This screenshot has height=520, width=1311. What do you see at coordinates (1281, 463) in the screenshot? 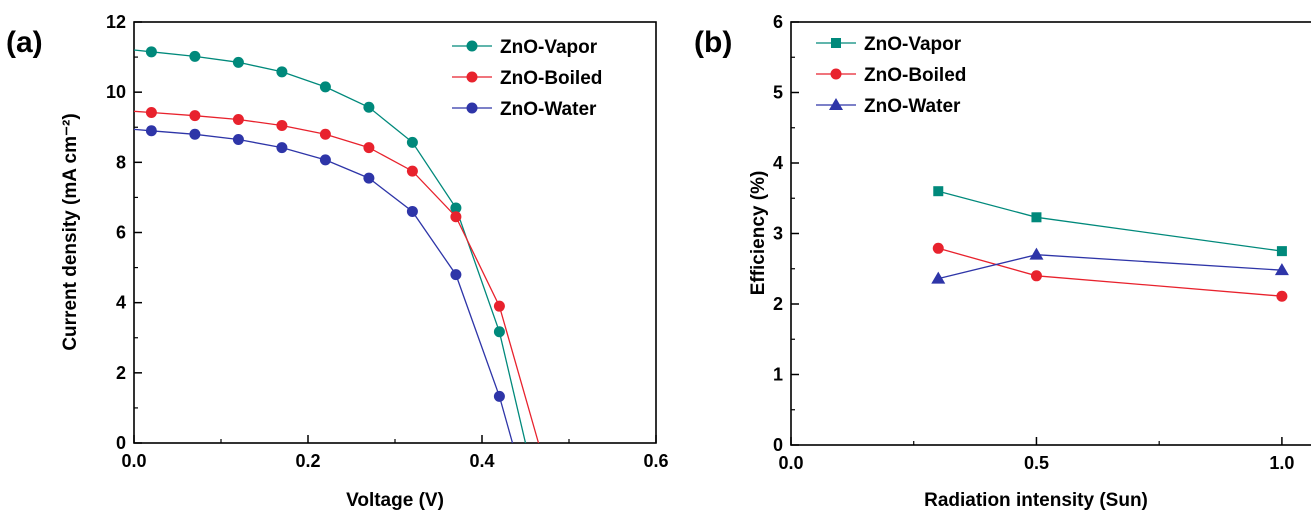
I see `panel-b-x-tick-label: 1.0` at bounding box center [1281, 463].